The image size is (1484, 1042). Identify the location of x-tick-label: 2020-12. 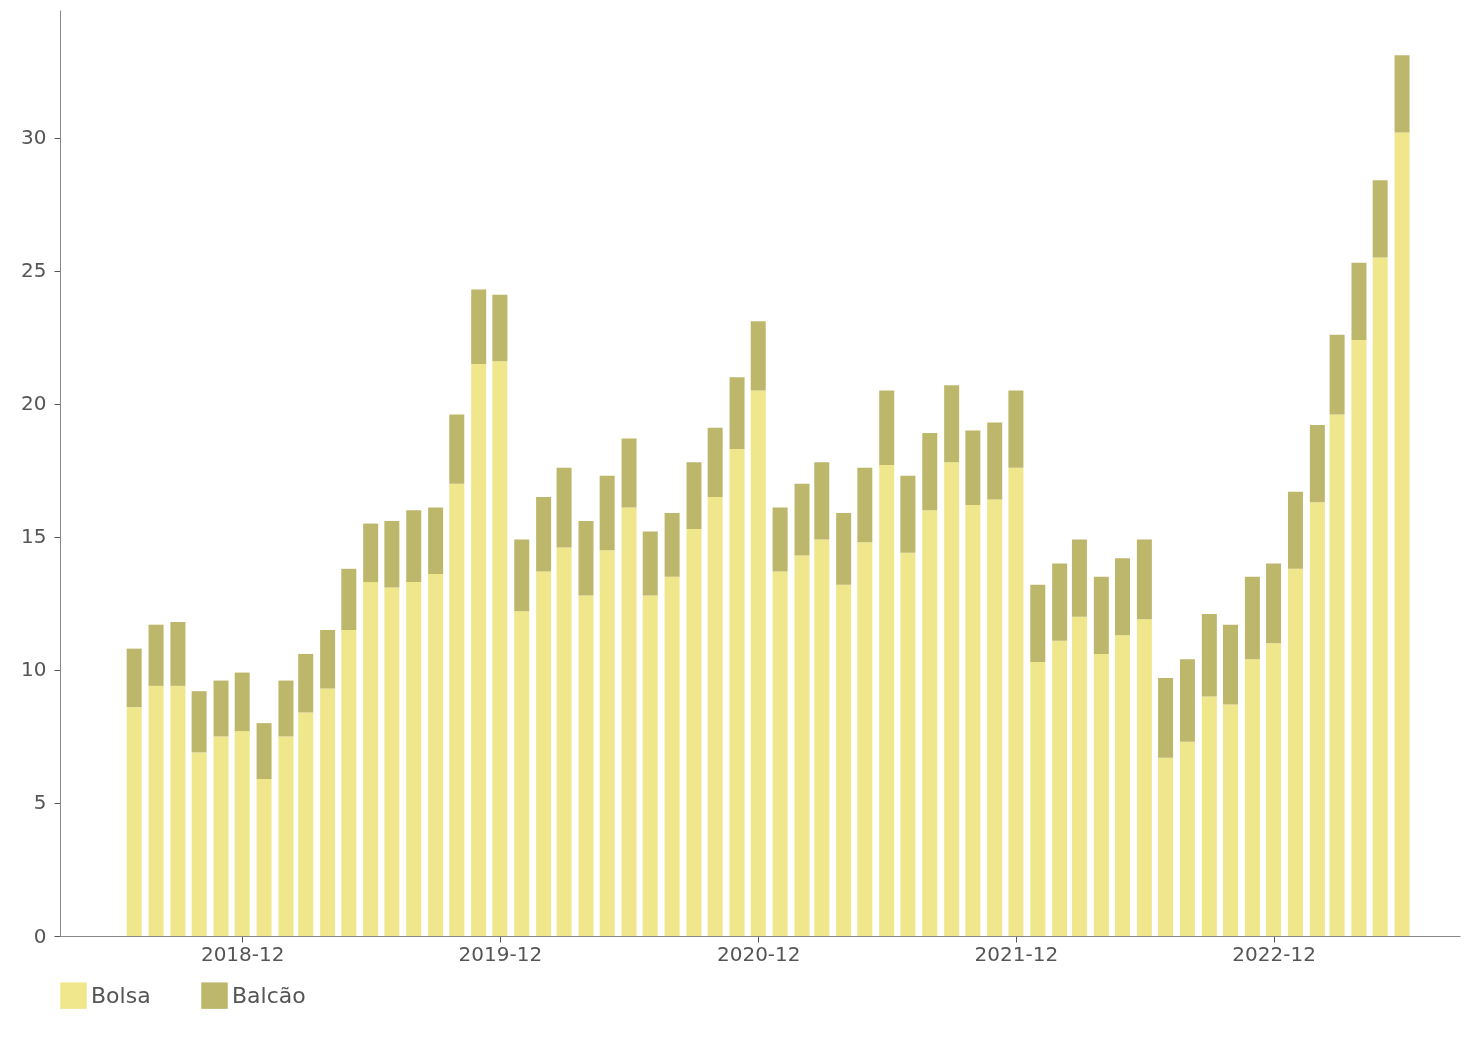
(758, 953).